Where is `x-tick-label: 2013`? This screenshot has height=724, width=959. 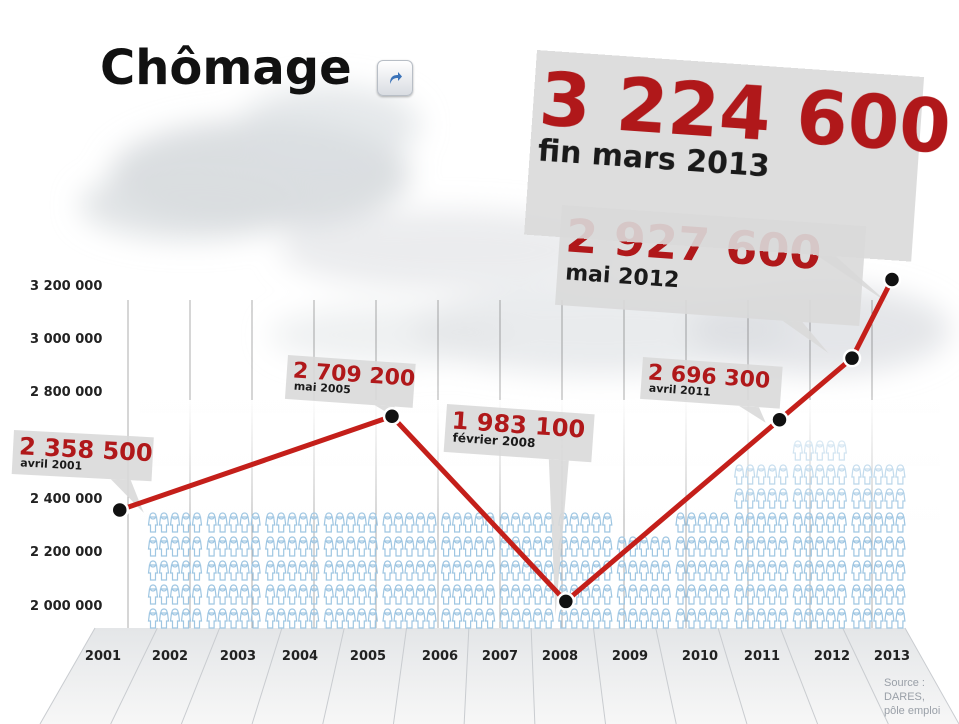 x-tick-label: 2013 is located at coordinates (892, 656).